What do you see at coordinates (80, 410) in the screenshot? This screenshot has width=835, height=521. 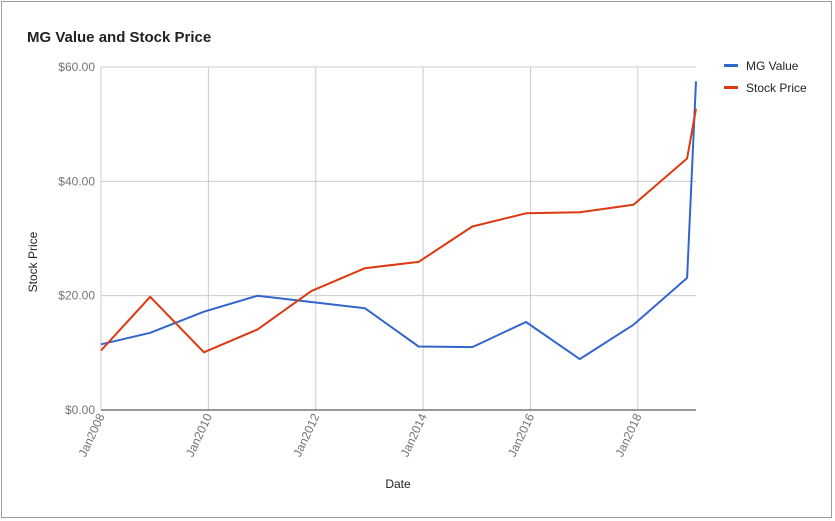 I see `y-tick-label: $0.00` at bounding box center [80, 410].